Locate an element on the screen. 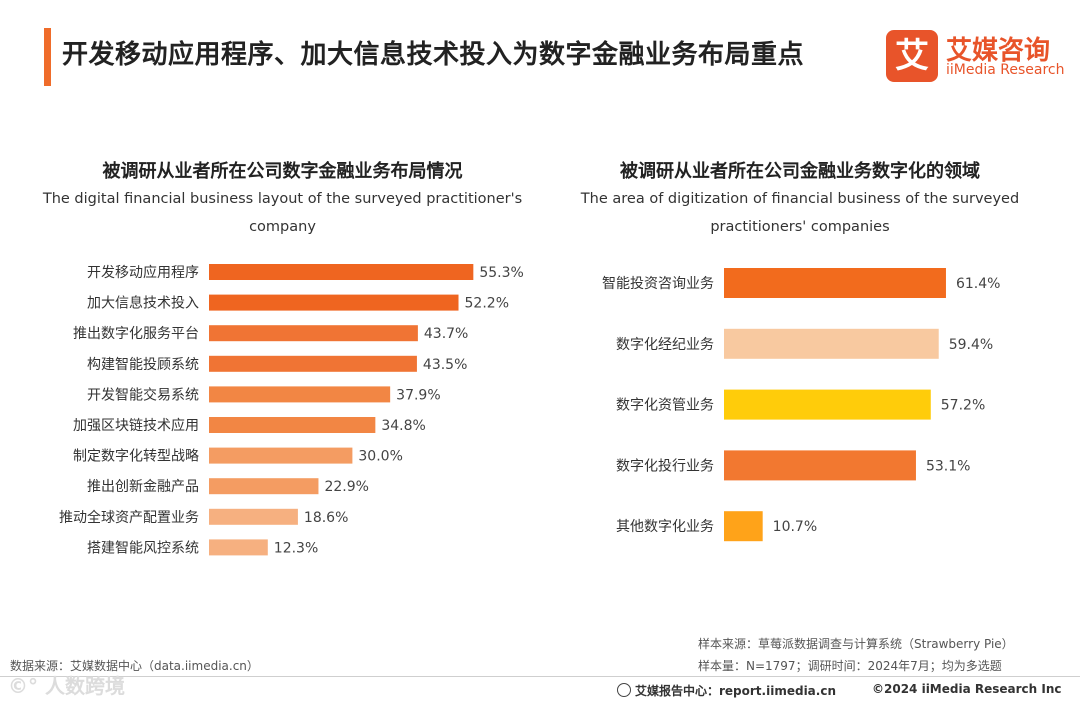  footer-divider is located at coordinates (540, 676).